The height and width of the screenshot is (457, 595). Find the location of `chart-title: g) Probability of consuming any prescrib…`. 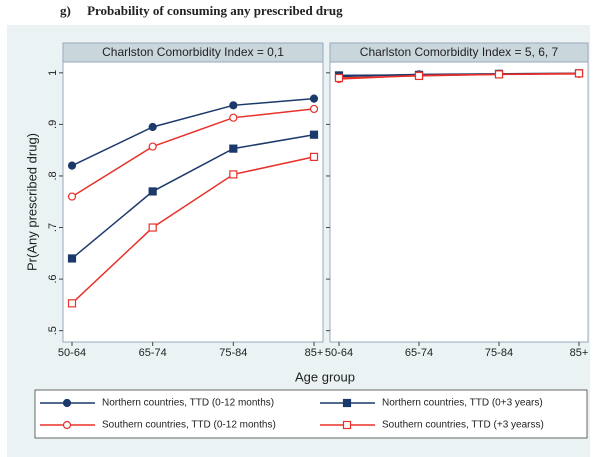

chart-title: g) Probability of consuming any prescrib… is located at coordinates (201, 10).